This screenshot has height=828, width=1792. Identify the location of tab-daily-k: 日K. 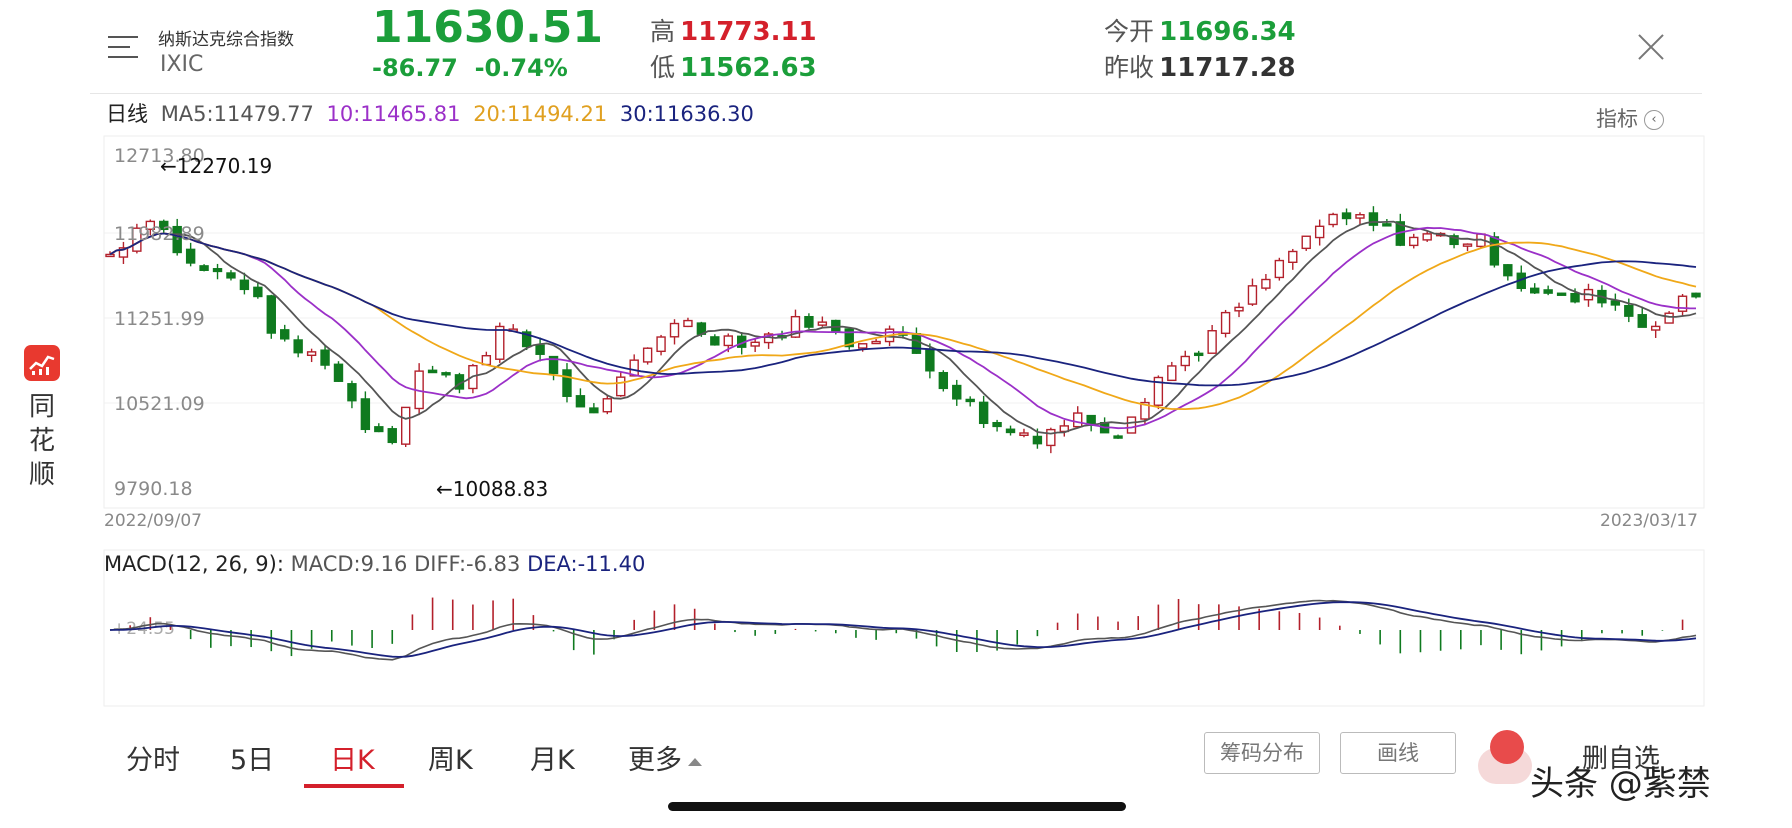
(352, 760).